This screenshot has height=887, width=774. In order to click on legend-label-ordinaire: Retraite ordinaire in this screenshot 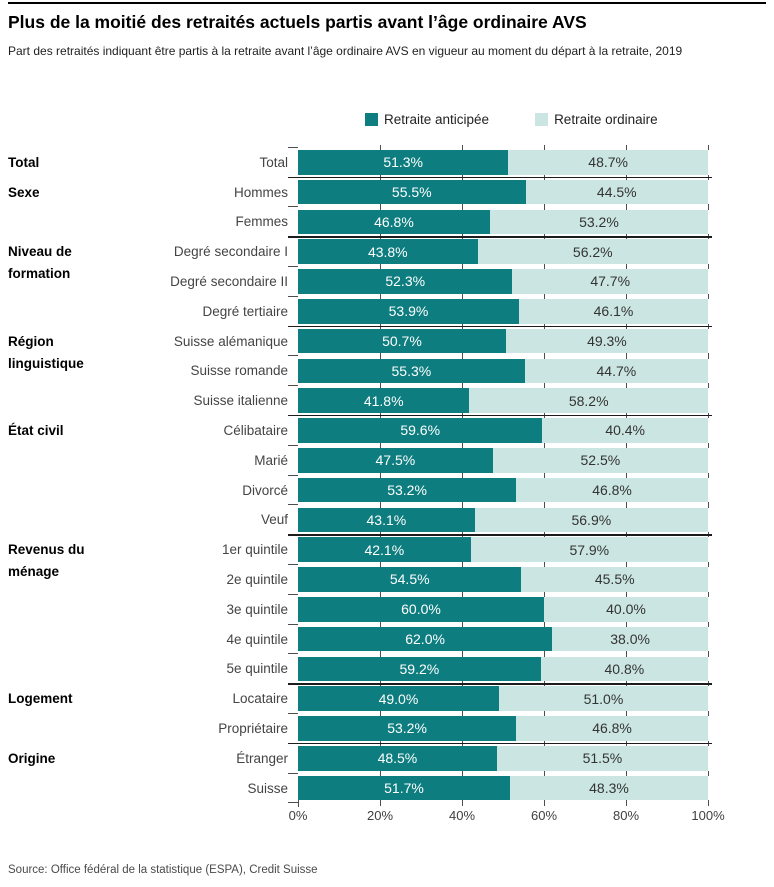, I will do `click(606, 119)`.